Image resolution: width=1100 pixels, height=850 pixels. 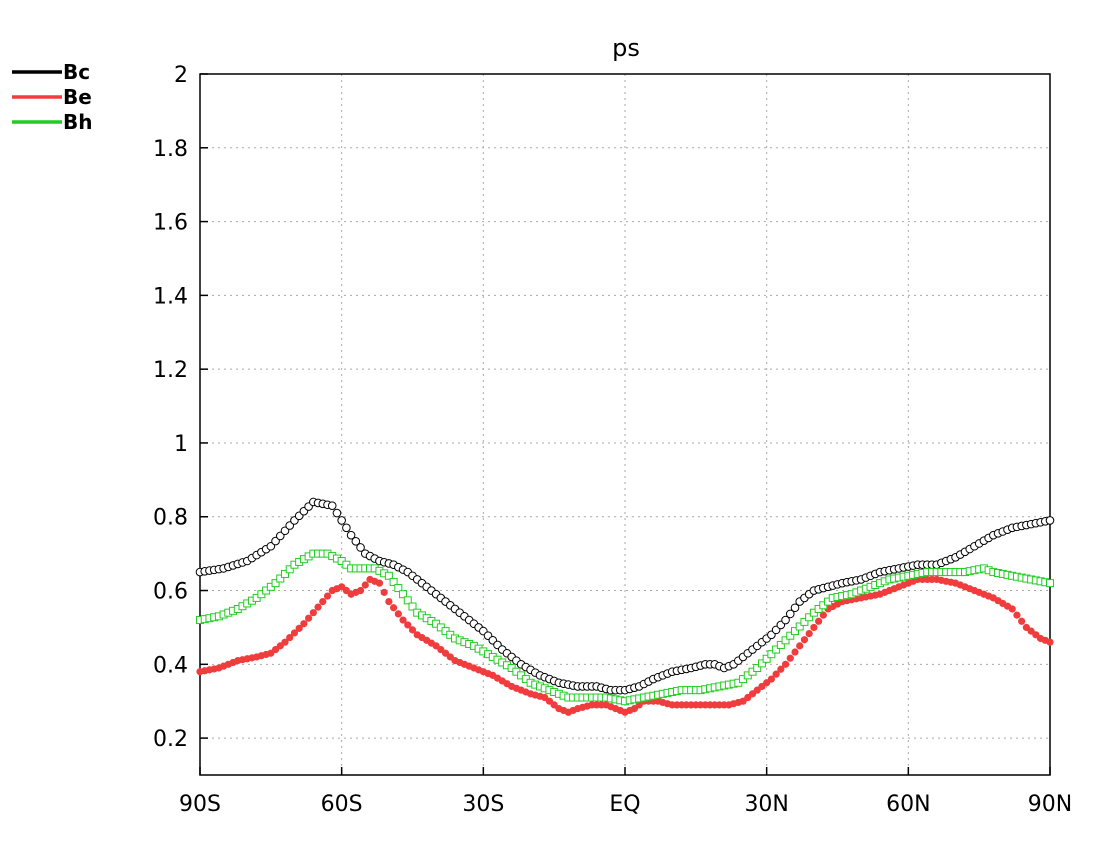 I want to click on y-tick-label: 1, so click(x=181, y=444).